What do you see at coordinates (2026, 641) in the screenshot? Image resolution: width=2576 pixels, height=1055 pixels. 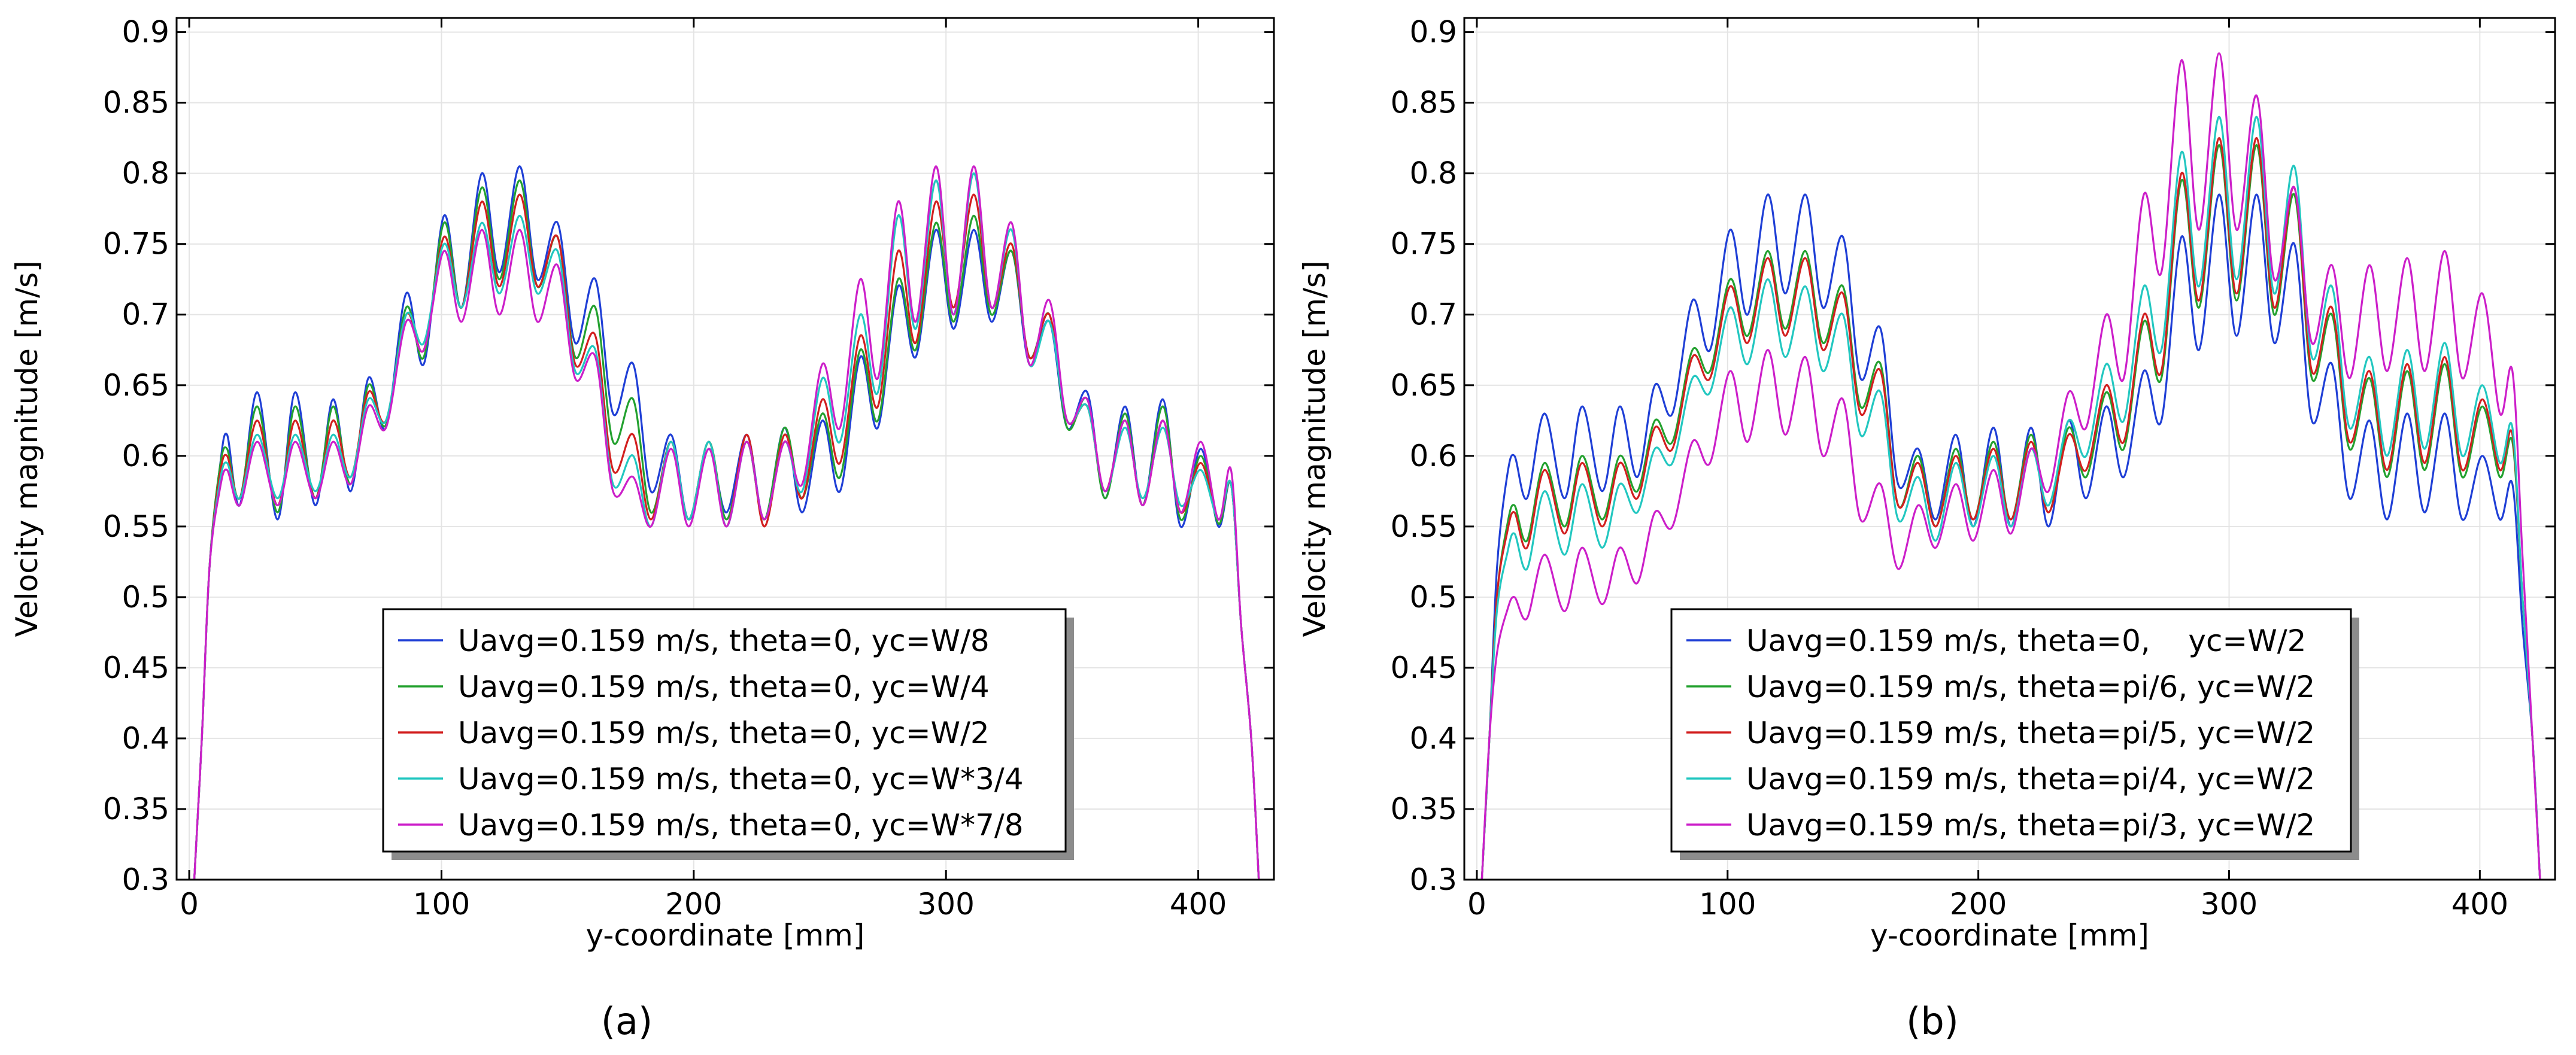 I see `legend-entry-1: Uavg=0.159 m/s, theta=0, yc=W/2` at bounding box center [2026, 641].